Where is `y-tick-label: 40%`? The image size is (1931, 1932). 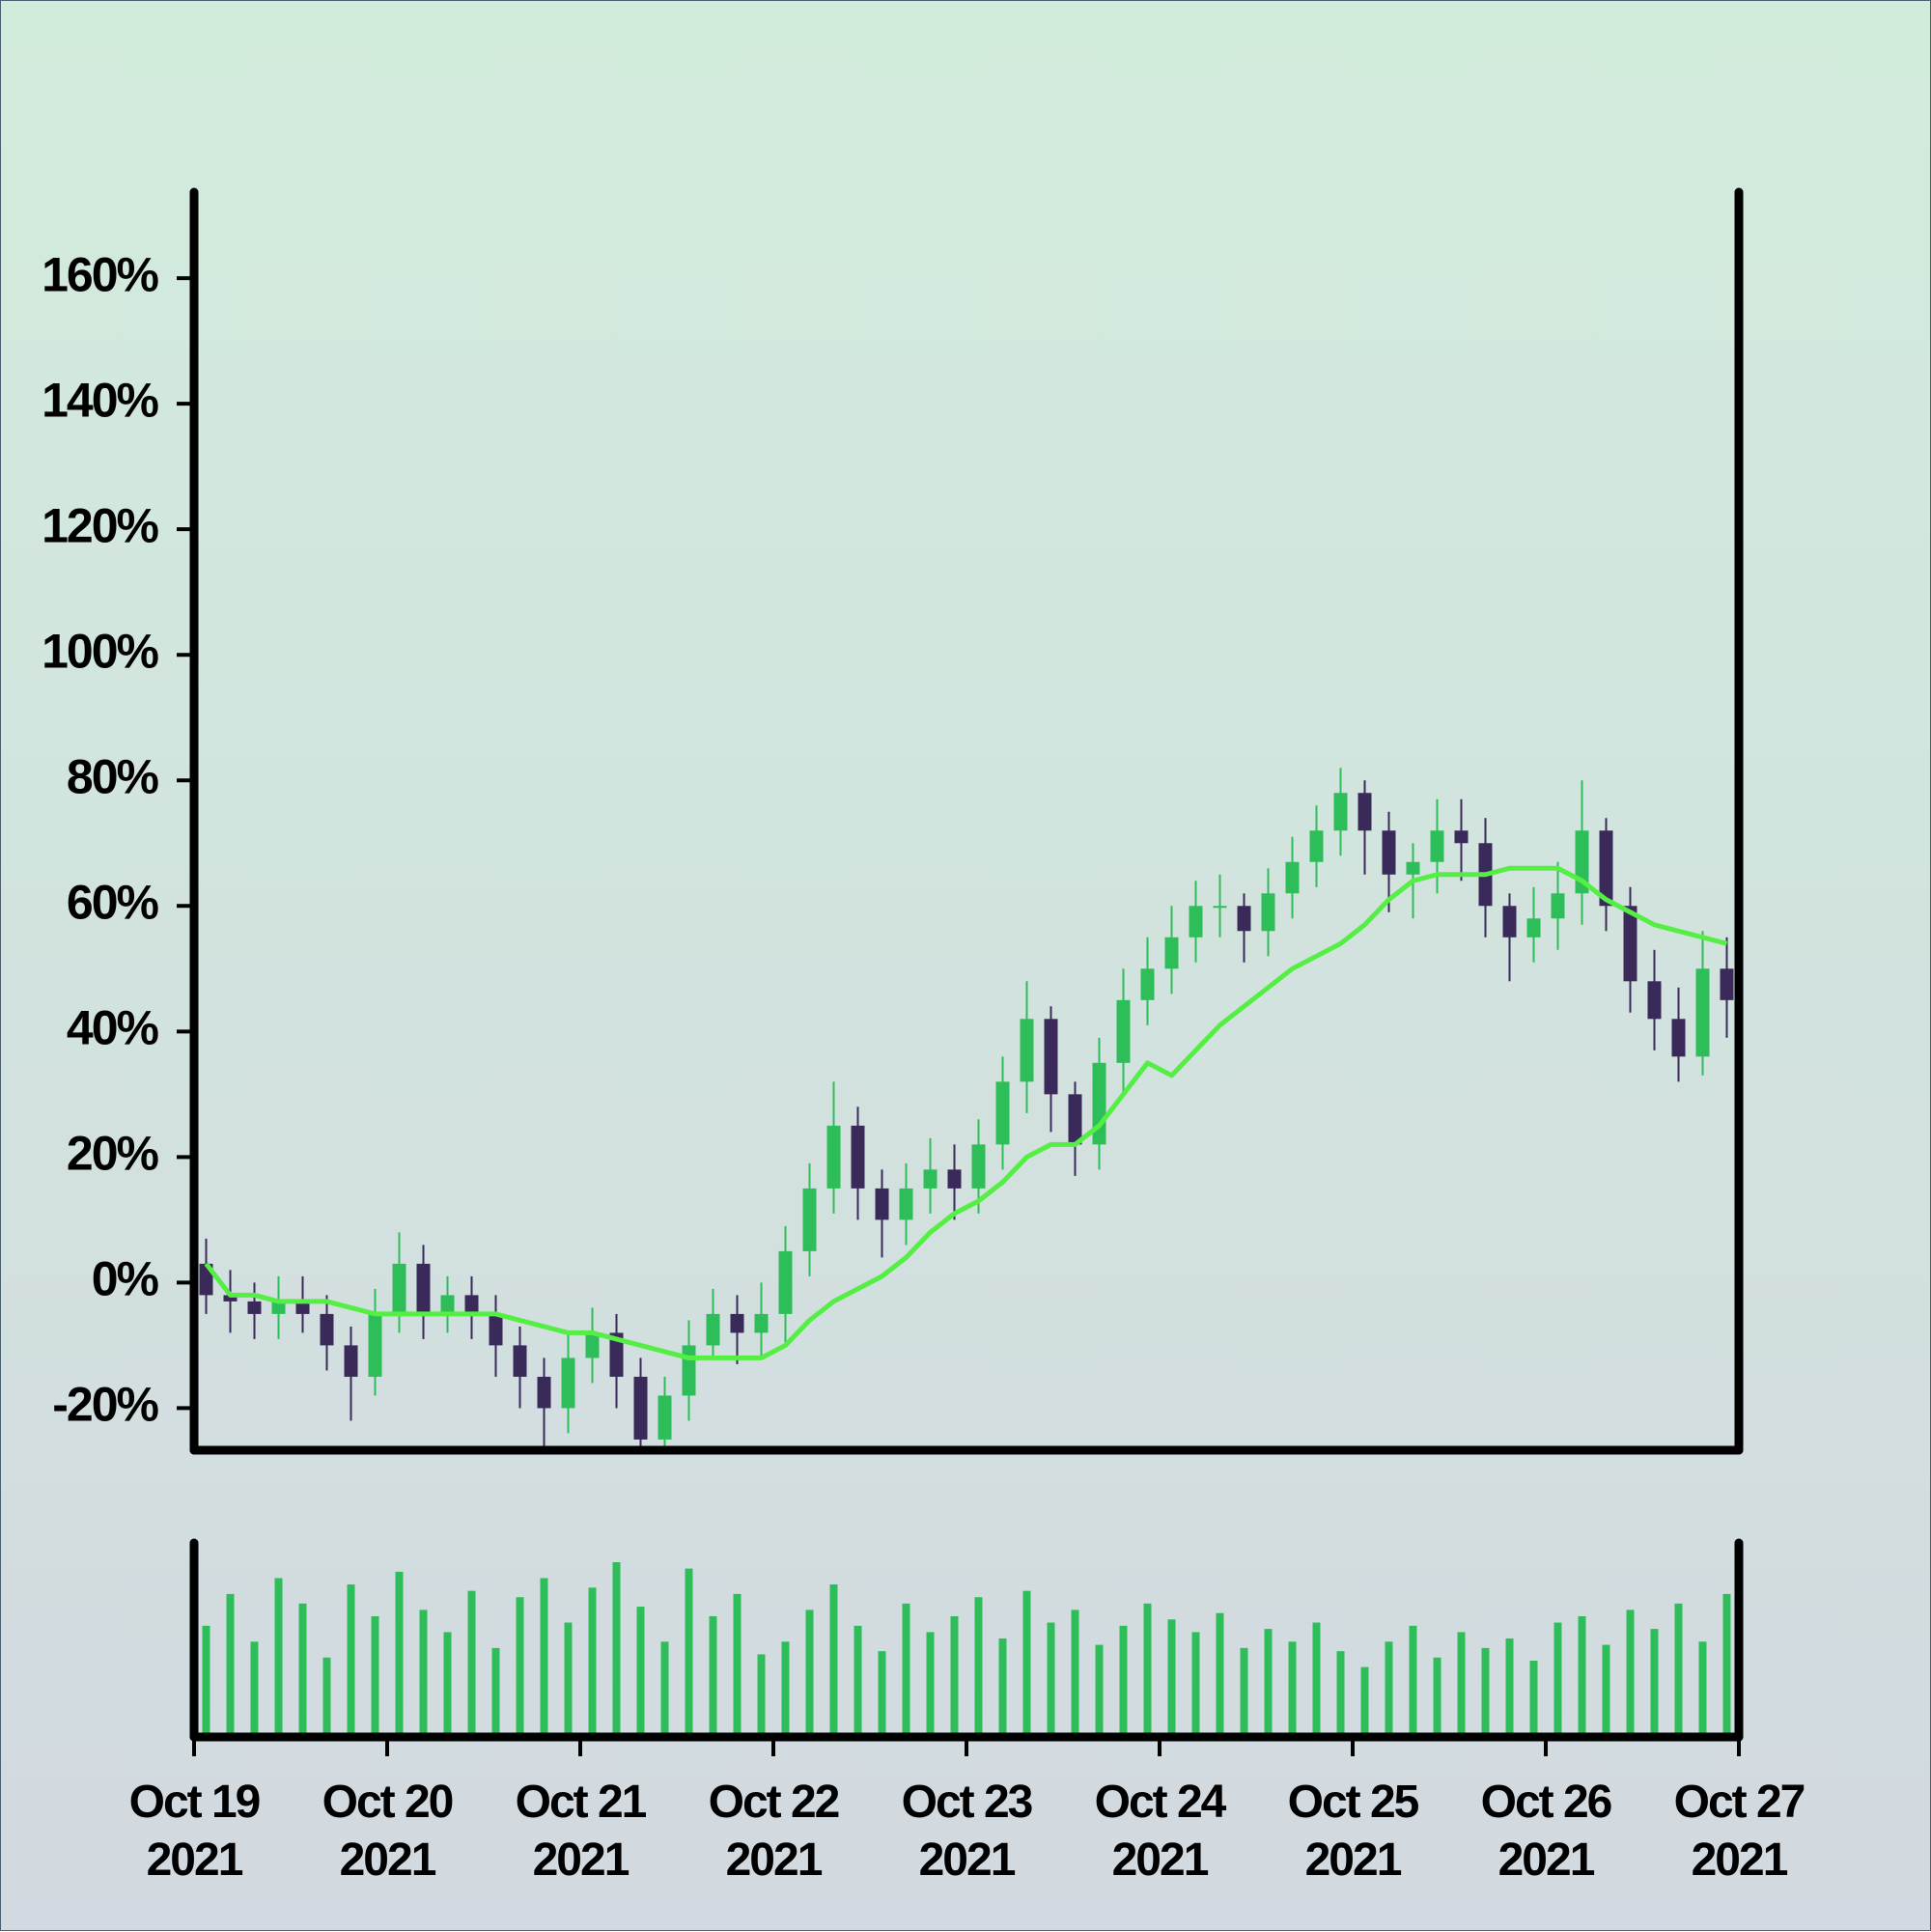 y-tick-label: 40% is located at coordinates (113, 1028).